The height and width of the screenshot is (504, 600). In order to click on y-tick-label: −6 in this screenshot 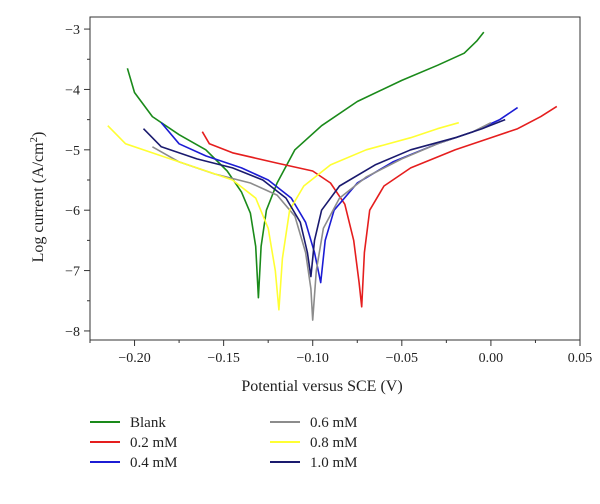, I will do `click(72, 211)`.